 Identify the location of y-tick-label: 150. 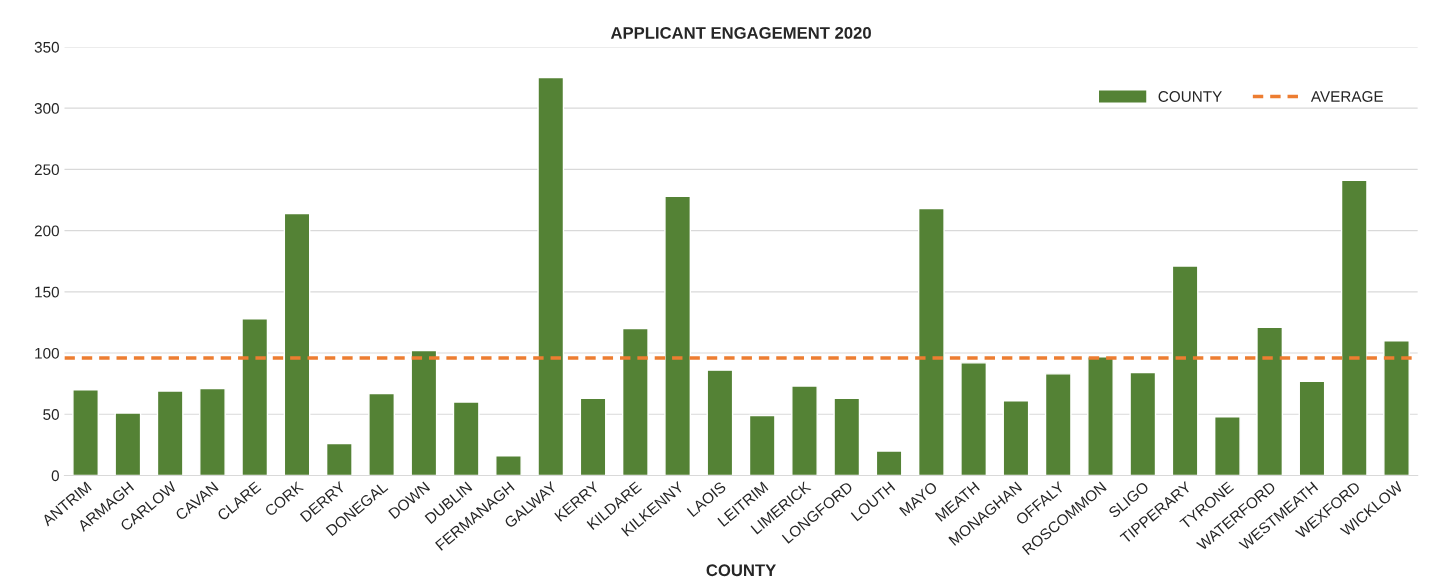
(47, 292).